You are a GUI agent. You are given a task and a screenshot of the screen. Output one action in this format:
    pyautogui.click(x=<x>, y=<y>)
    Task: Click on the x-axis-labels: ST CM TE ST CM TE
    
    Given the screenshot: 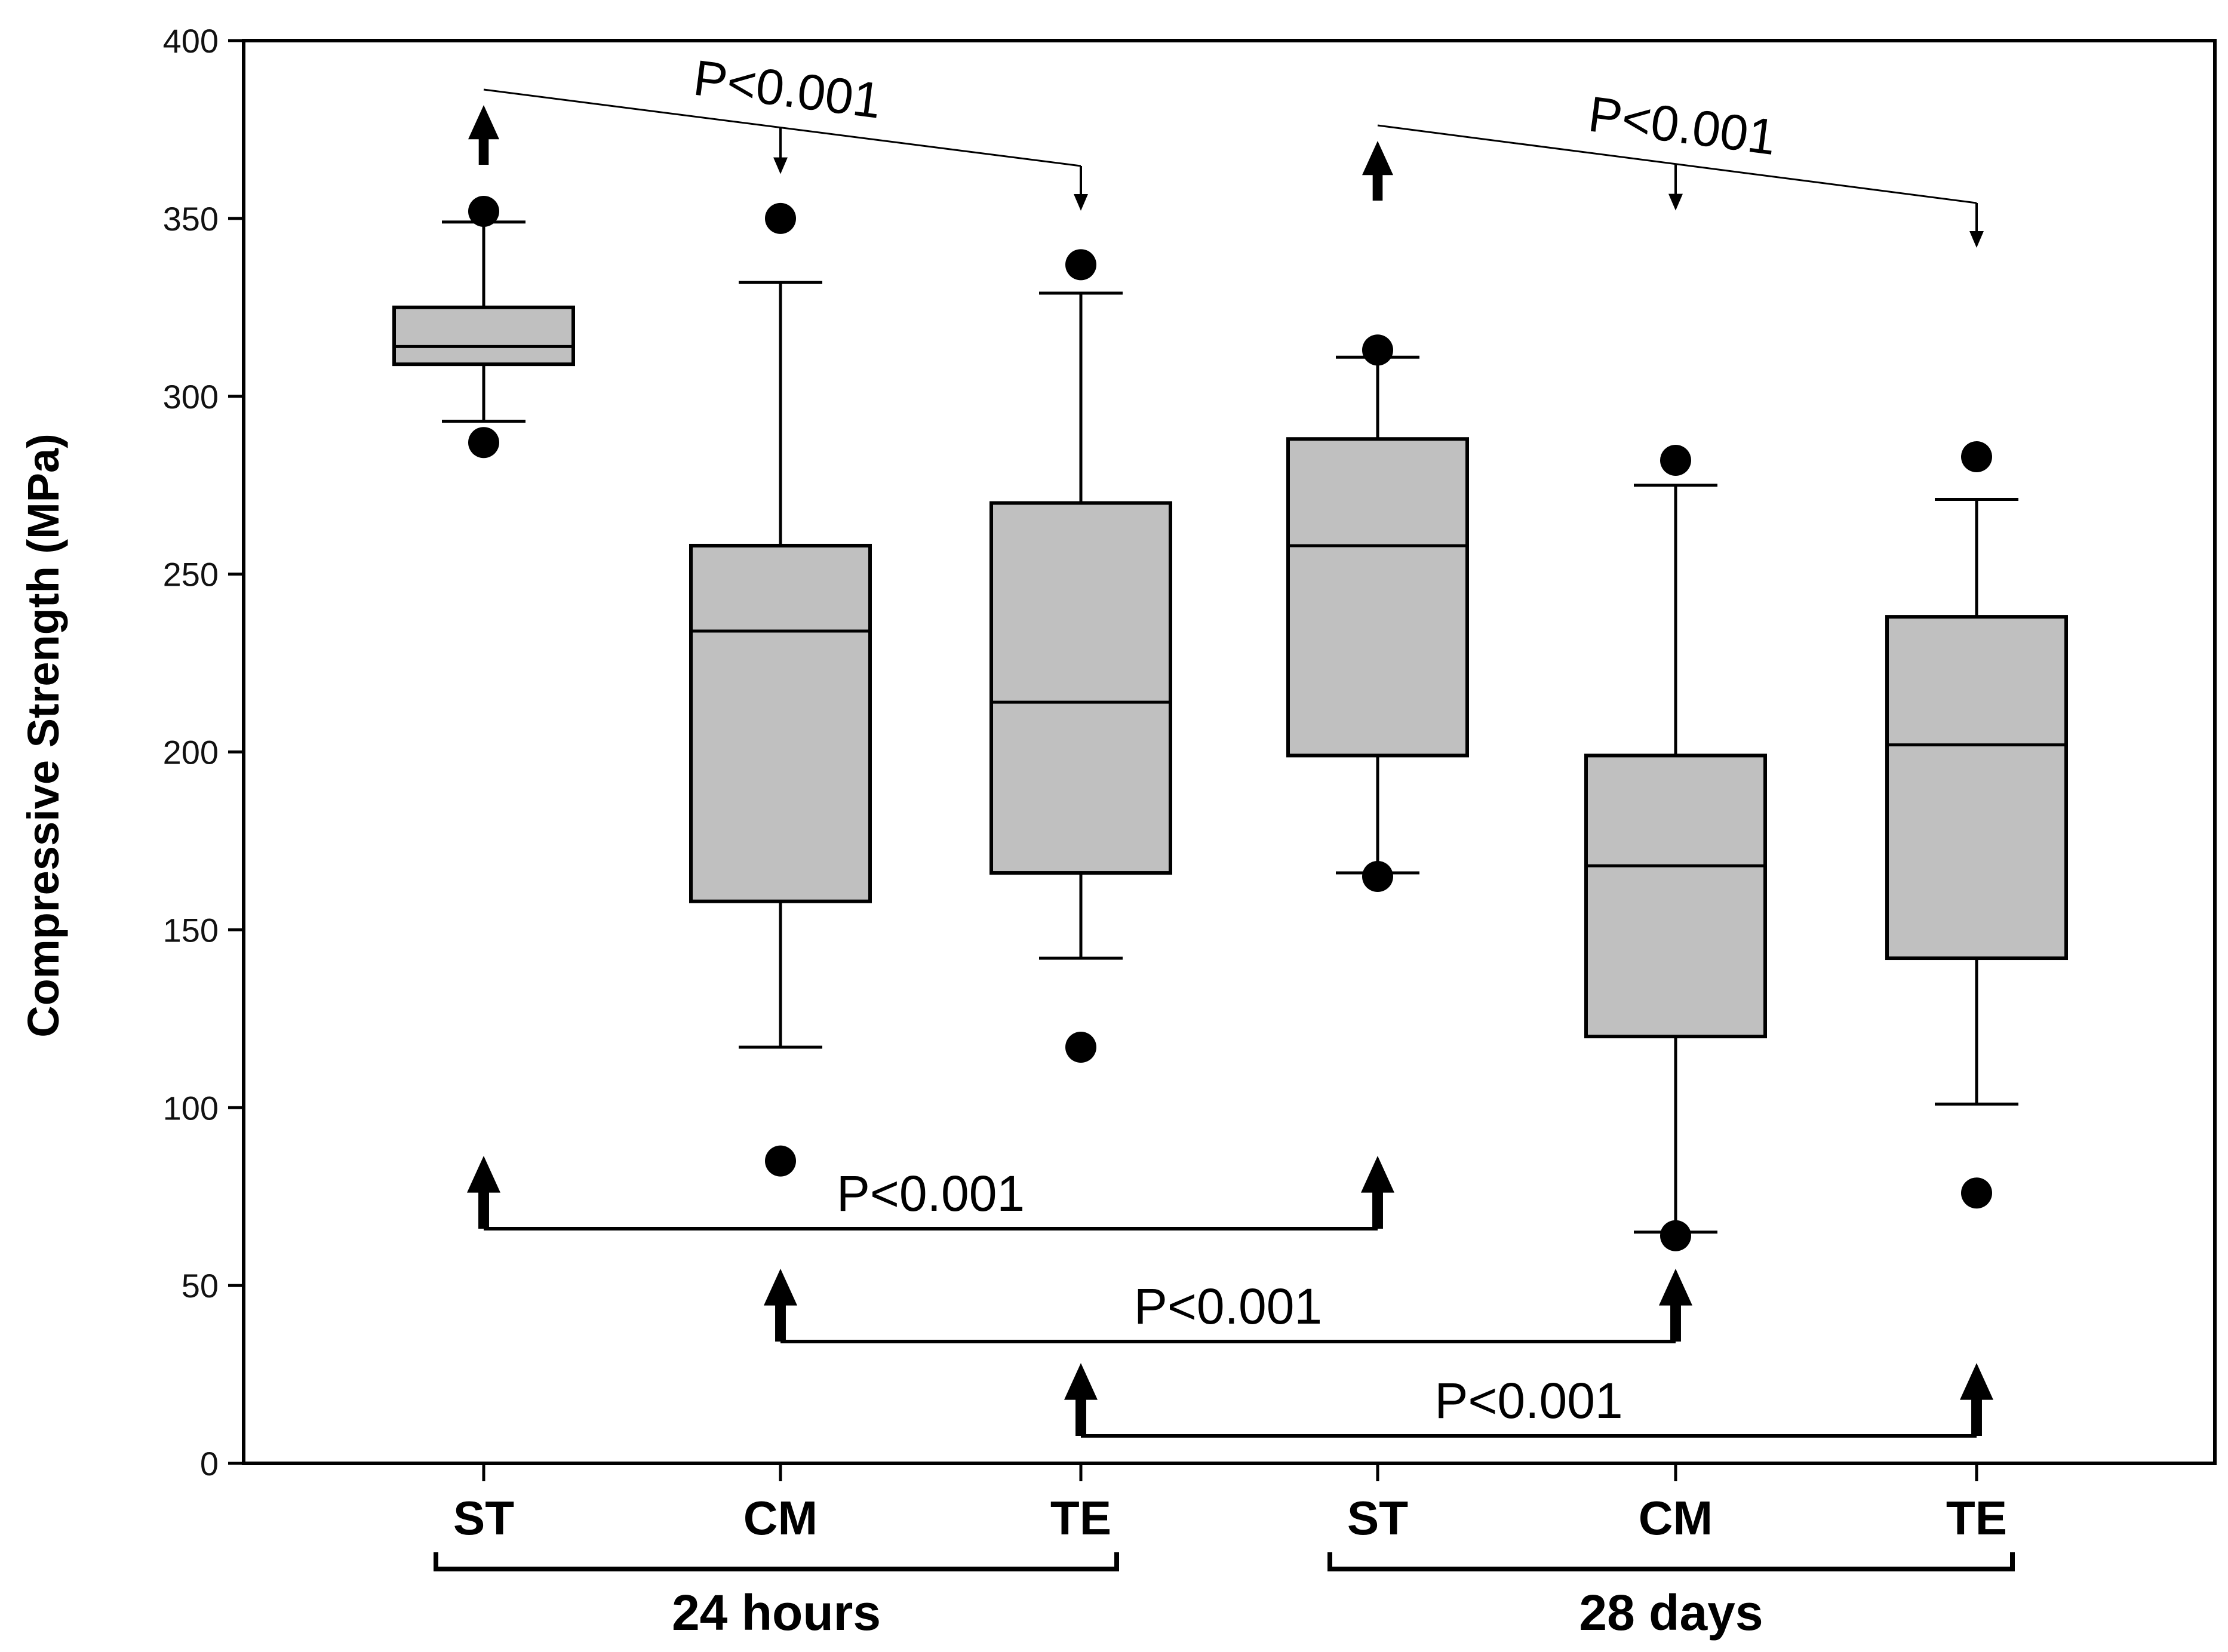 What is the action you would take?
    pyautogui.click(x=1230, y=1518)
    